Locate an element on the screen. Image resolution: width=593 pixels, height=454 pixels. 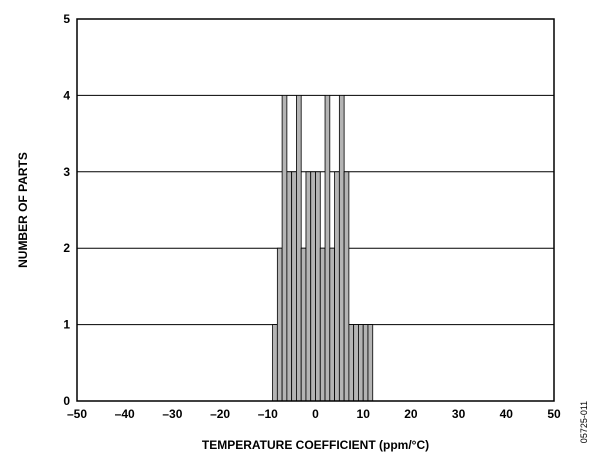
x-tick-label: –40 is located at coordinates (125, 414).